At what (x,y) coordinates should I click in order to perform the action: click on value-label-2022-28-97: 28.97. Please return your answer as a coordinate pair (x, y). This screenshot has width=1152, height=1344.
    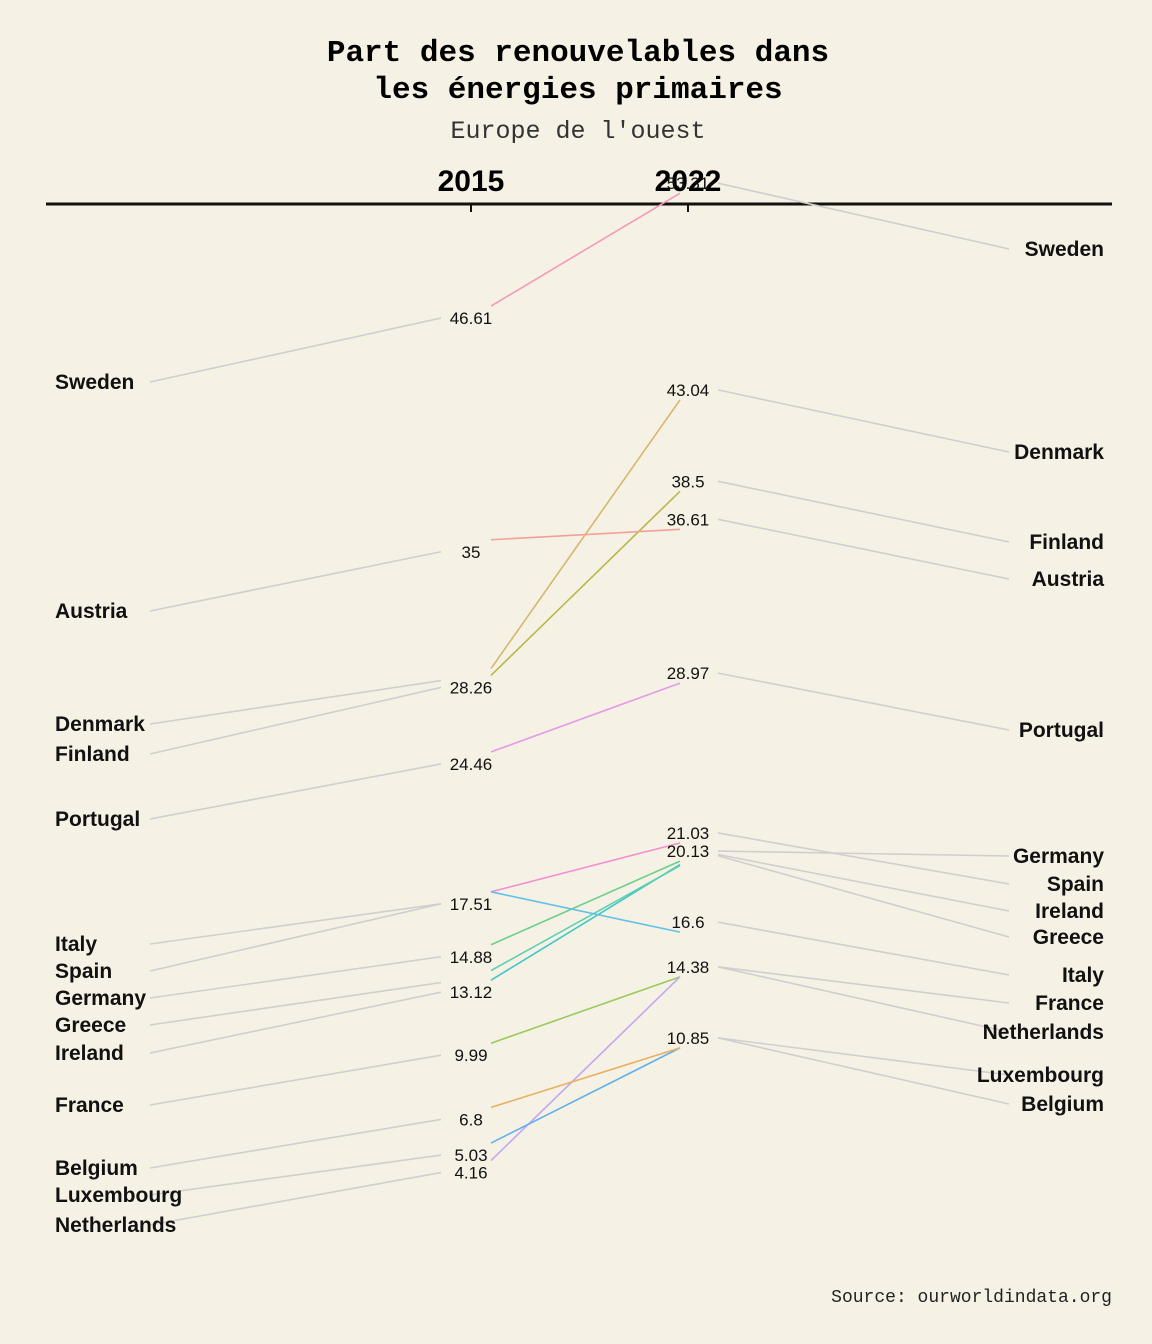
    Looking at the image, I should click on (688, 673).